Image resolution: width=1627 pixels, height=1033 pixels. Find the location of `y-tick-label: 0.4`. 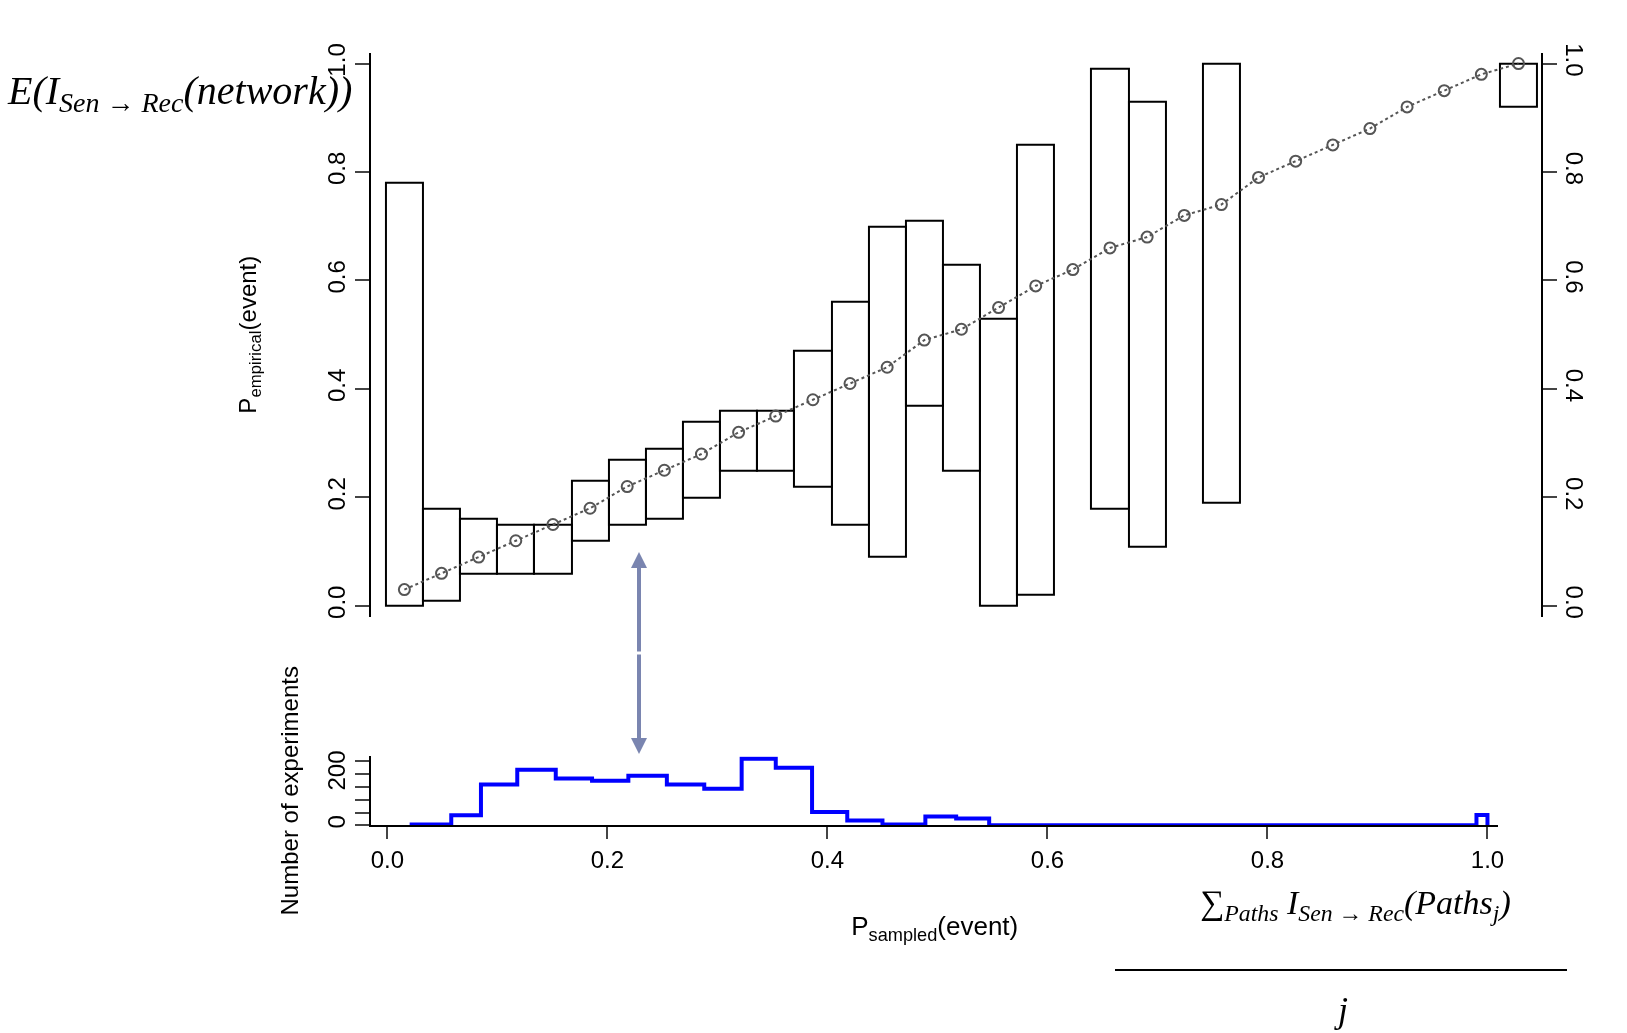

y-tick-label: 0.4 is located at coordinates (337, 385).